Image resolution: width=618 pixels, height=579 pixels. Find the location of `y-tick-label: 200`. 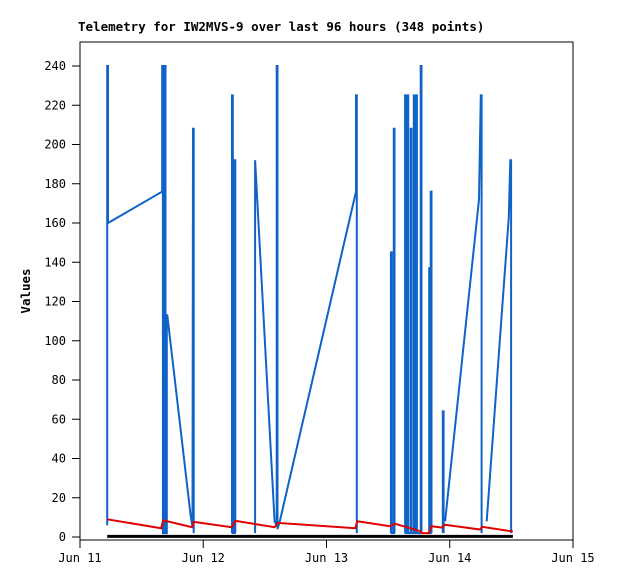

y-tick-label: 200 is located at coordinates (55, 145).